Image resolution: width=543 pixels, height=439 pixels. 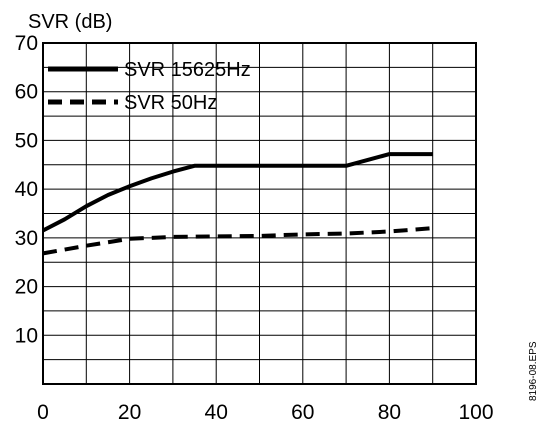 What do you see at coordinates (26, 92) in the screenshot?
I see `y-tick-label: 60` at bounding box center [26, 92].